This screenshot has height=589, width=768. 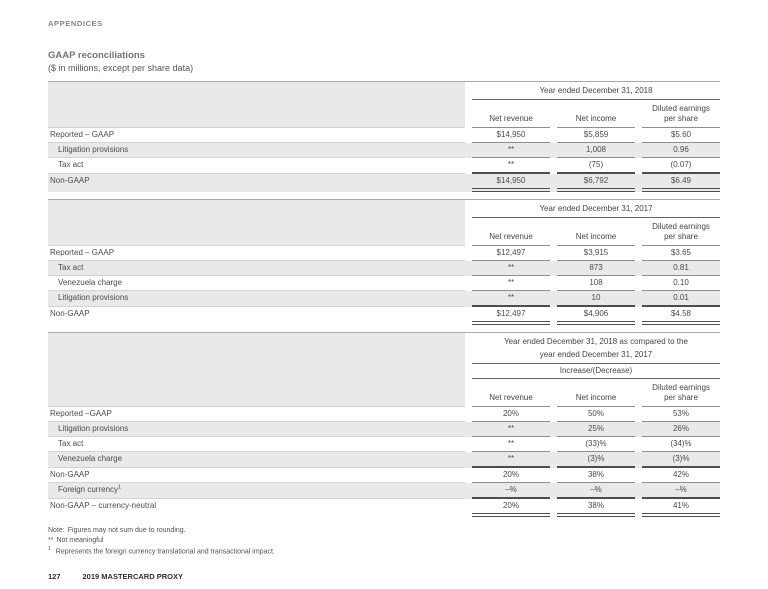 What do you see at coordinates (80, 540) in the screenshot?
I see `footnote-text: Not meaningful` at bounding box center [80, 540].